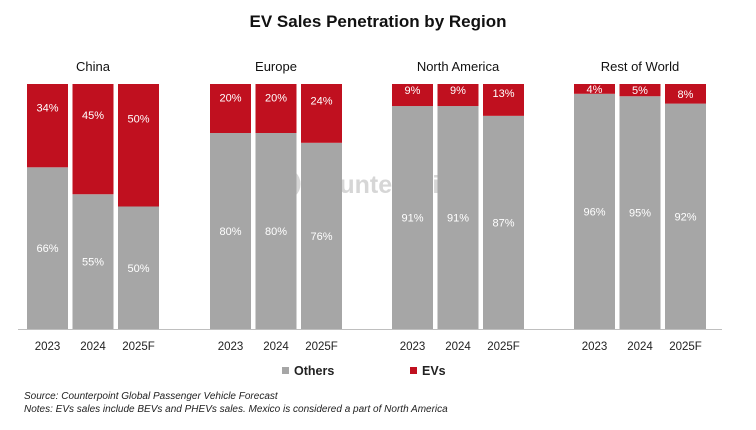 This screenshot has width=756, height=430. I want to click on label-evs-rest-of-world-2024: 5%, so click(640, 91).